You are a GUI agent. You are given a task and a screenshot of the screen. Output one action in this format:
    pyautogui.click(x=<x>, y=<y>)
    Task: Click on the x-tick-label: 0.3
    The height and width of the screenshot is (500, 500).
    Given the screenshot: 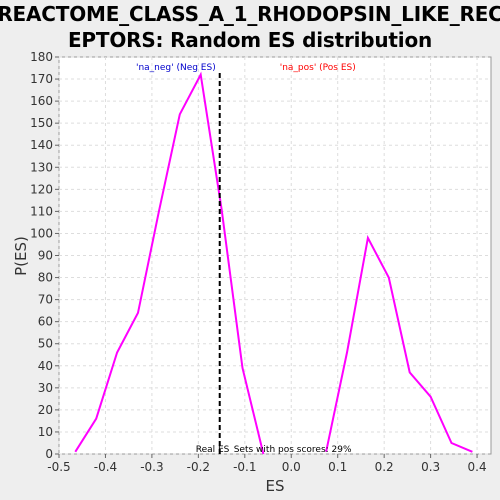 What is the action you would take?
    pyautogui.click(x=430, y=467)
    